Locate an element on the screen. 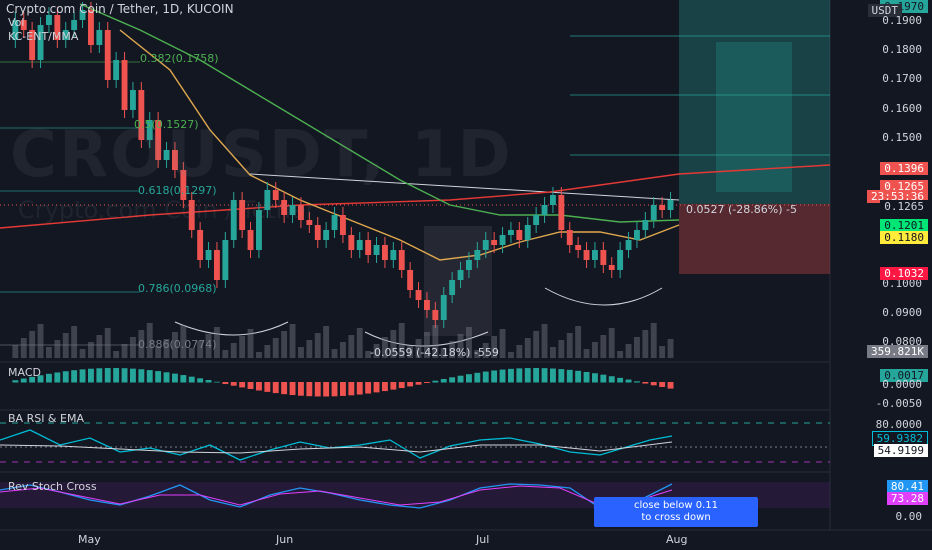 The image size is (932, 550). symbol-title: Crypto.com Coin / Tether, 1D, KUCOIN is located at coordinates (120, 9).